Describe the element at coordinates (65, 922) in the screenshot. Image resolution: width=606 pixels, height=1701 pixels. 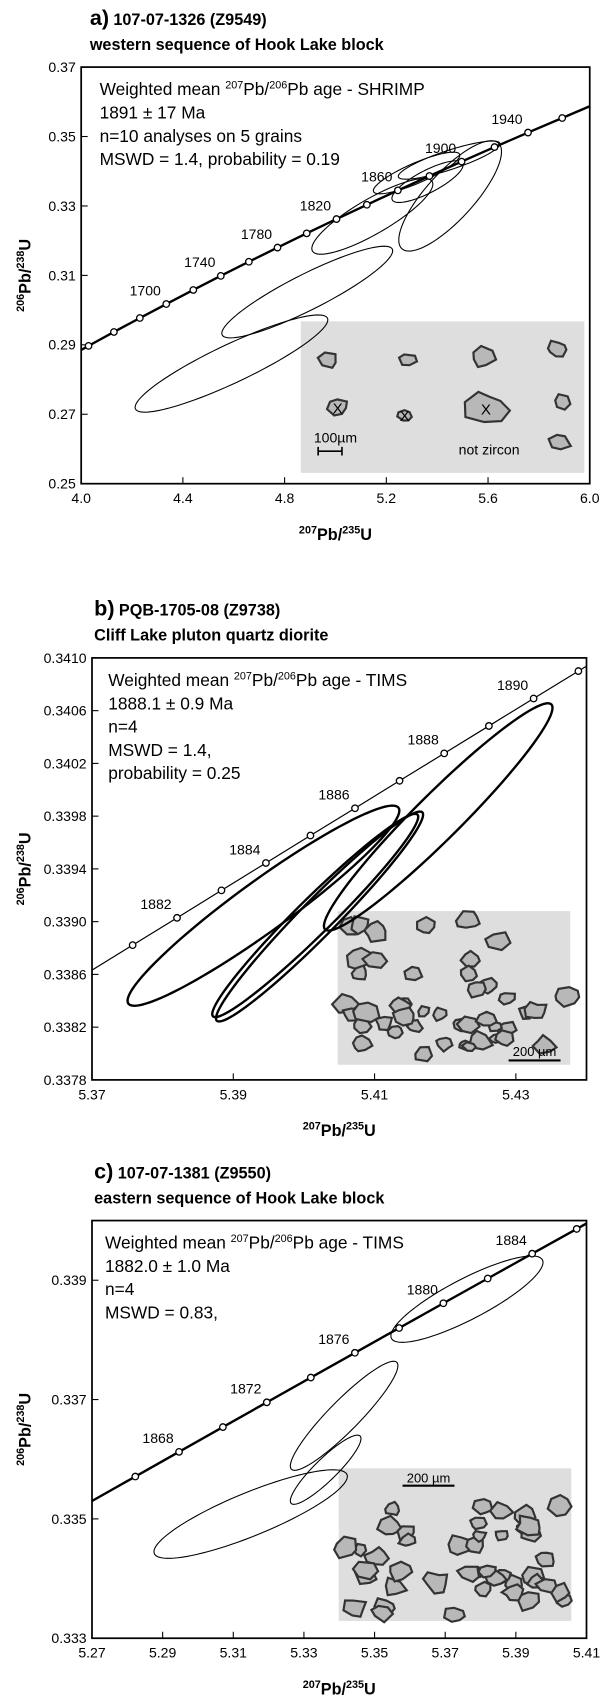
I see `y-tick-label: 0.3390` at that location.